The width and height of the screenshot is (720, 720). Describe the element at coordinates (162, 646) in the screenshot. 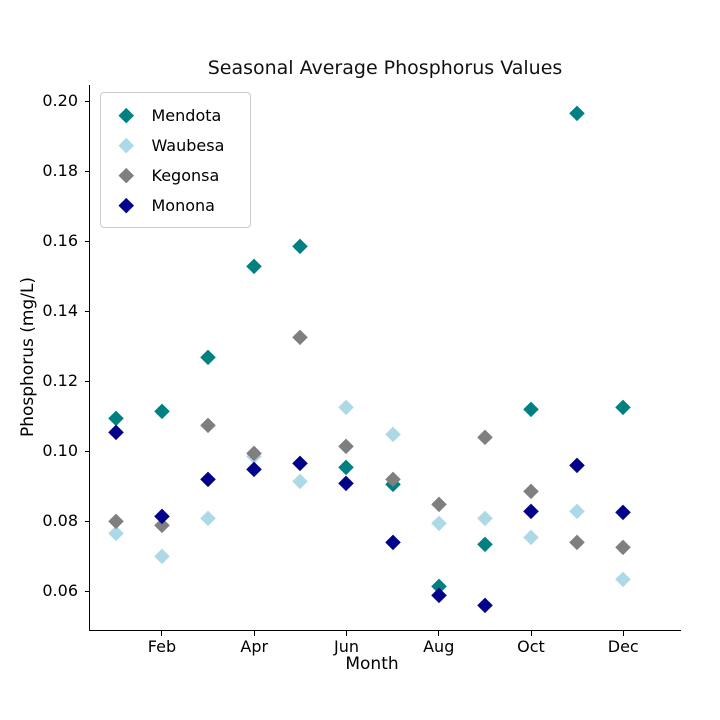

I see `x-tick-label: Feb` at that location.